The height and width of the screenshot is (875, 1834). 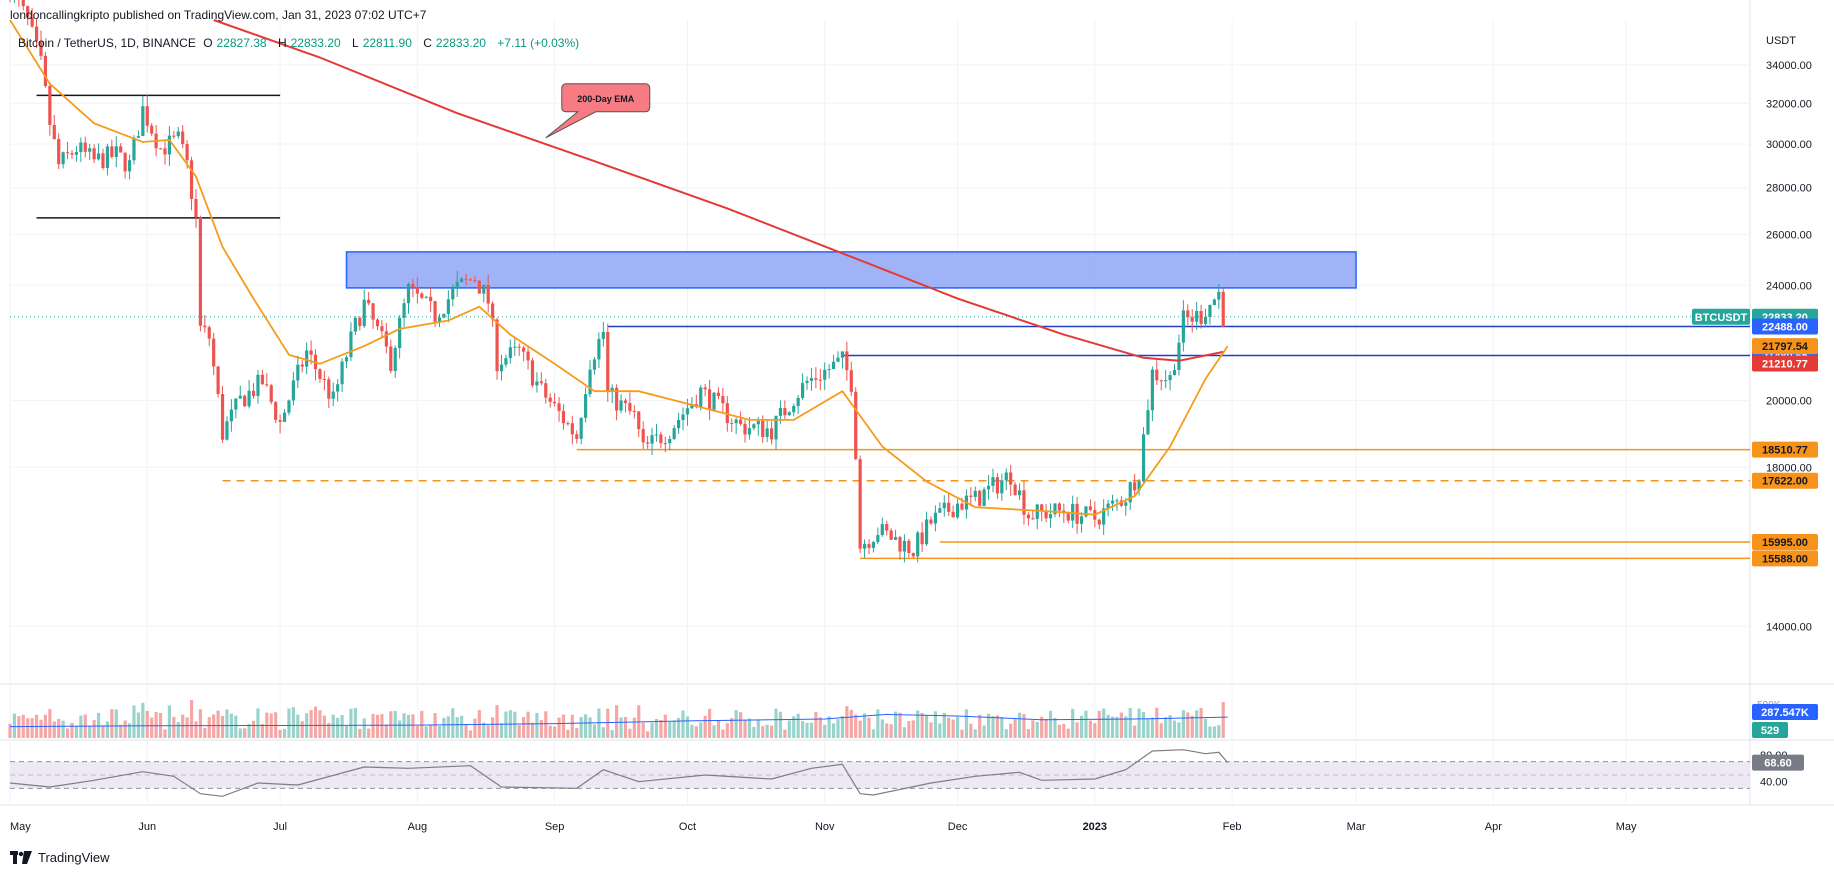 I want to click on volume-ma-tag: 287.547K, so click(x=1785, y=713).